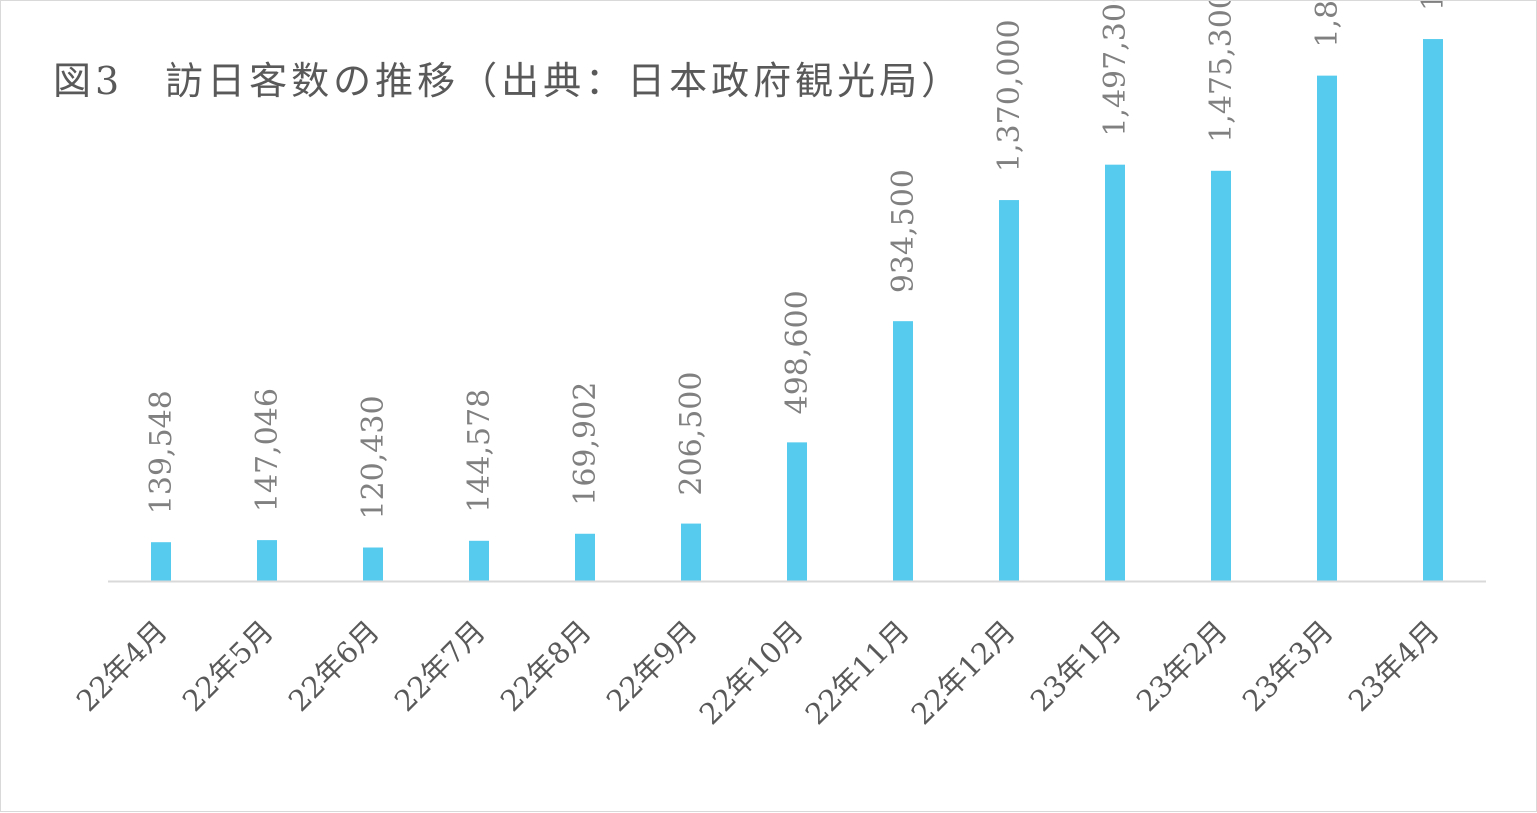  I want to click on data-label-4: 144,578, so click(479, 451).